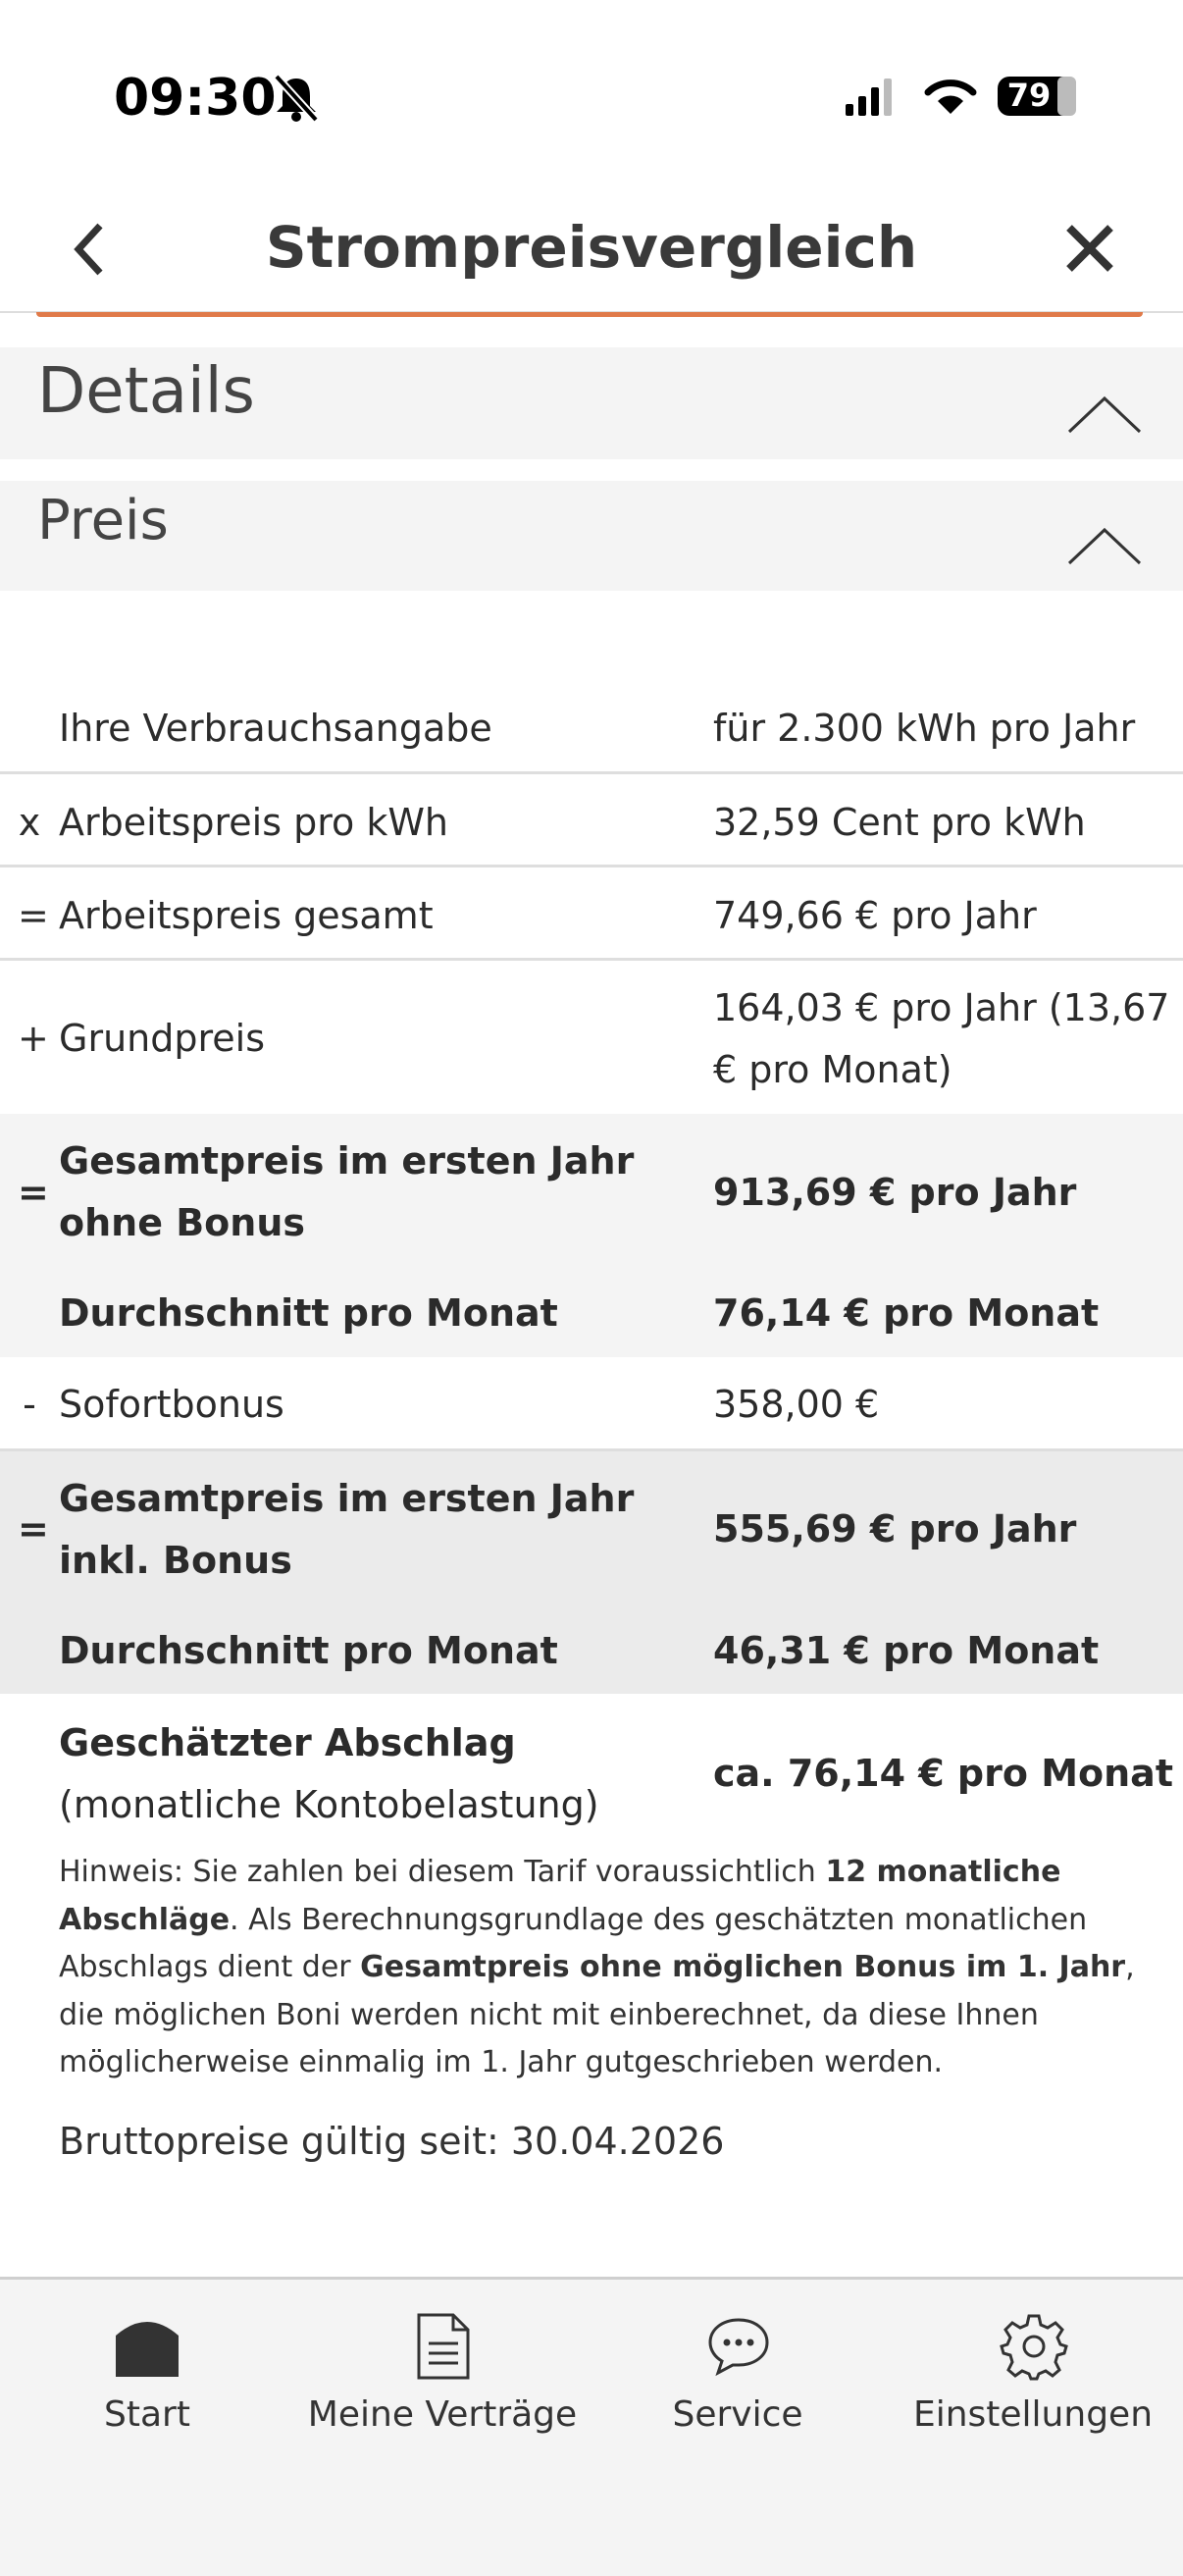  I want to click on tab-bar, so click(591, 2426).